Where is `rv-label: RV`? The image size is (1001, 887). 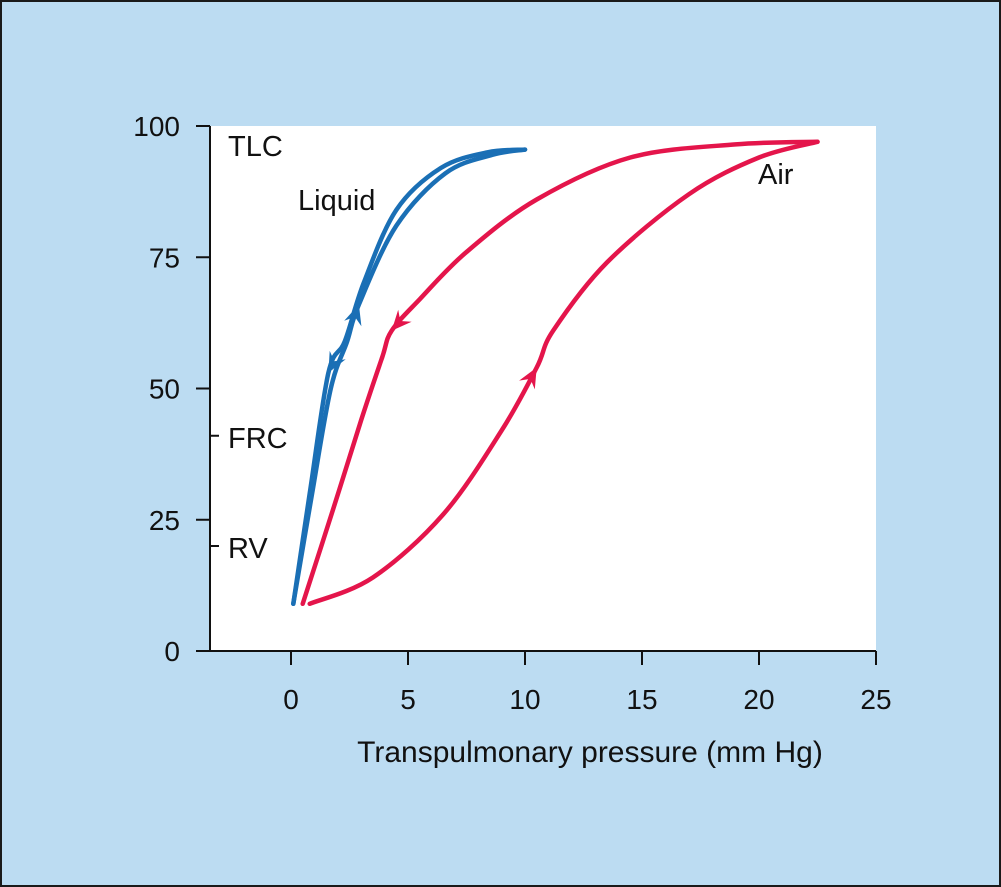
rv-label: RV is located at coordinates (248, 549).